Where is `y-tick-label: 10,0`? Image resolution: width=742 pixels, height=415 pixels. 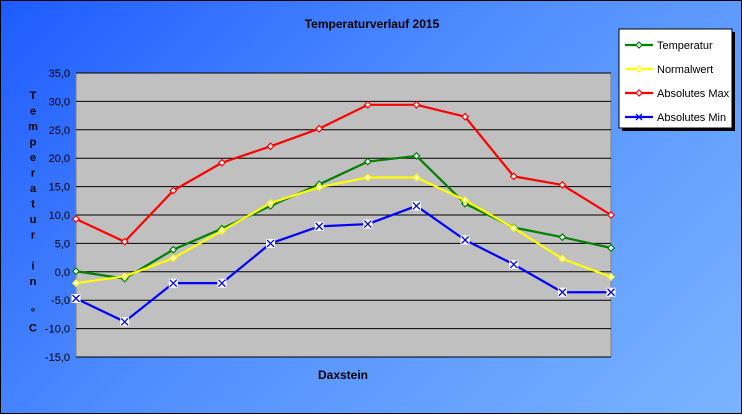
y-tick-label: 10,0 is located at coordinates (59, 216).